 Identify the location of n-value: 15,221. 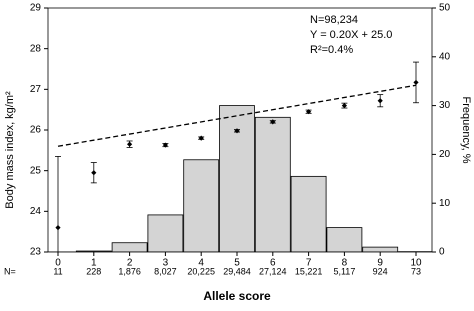
(309, 271).